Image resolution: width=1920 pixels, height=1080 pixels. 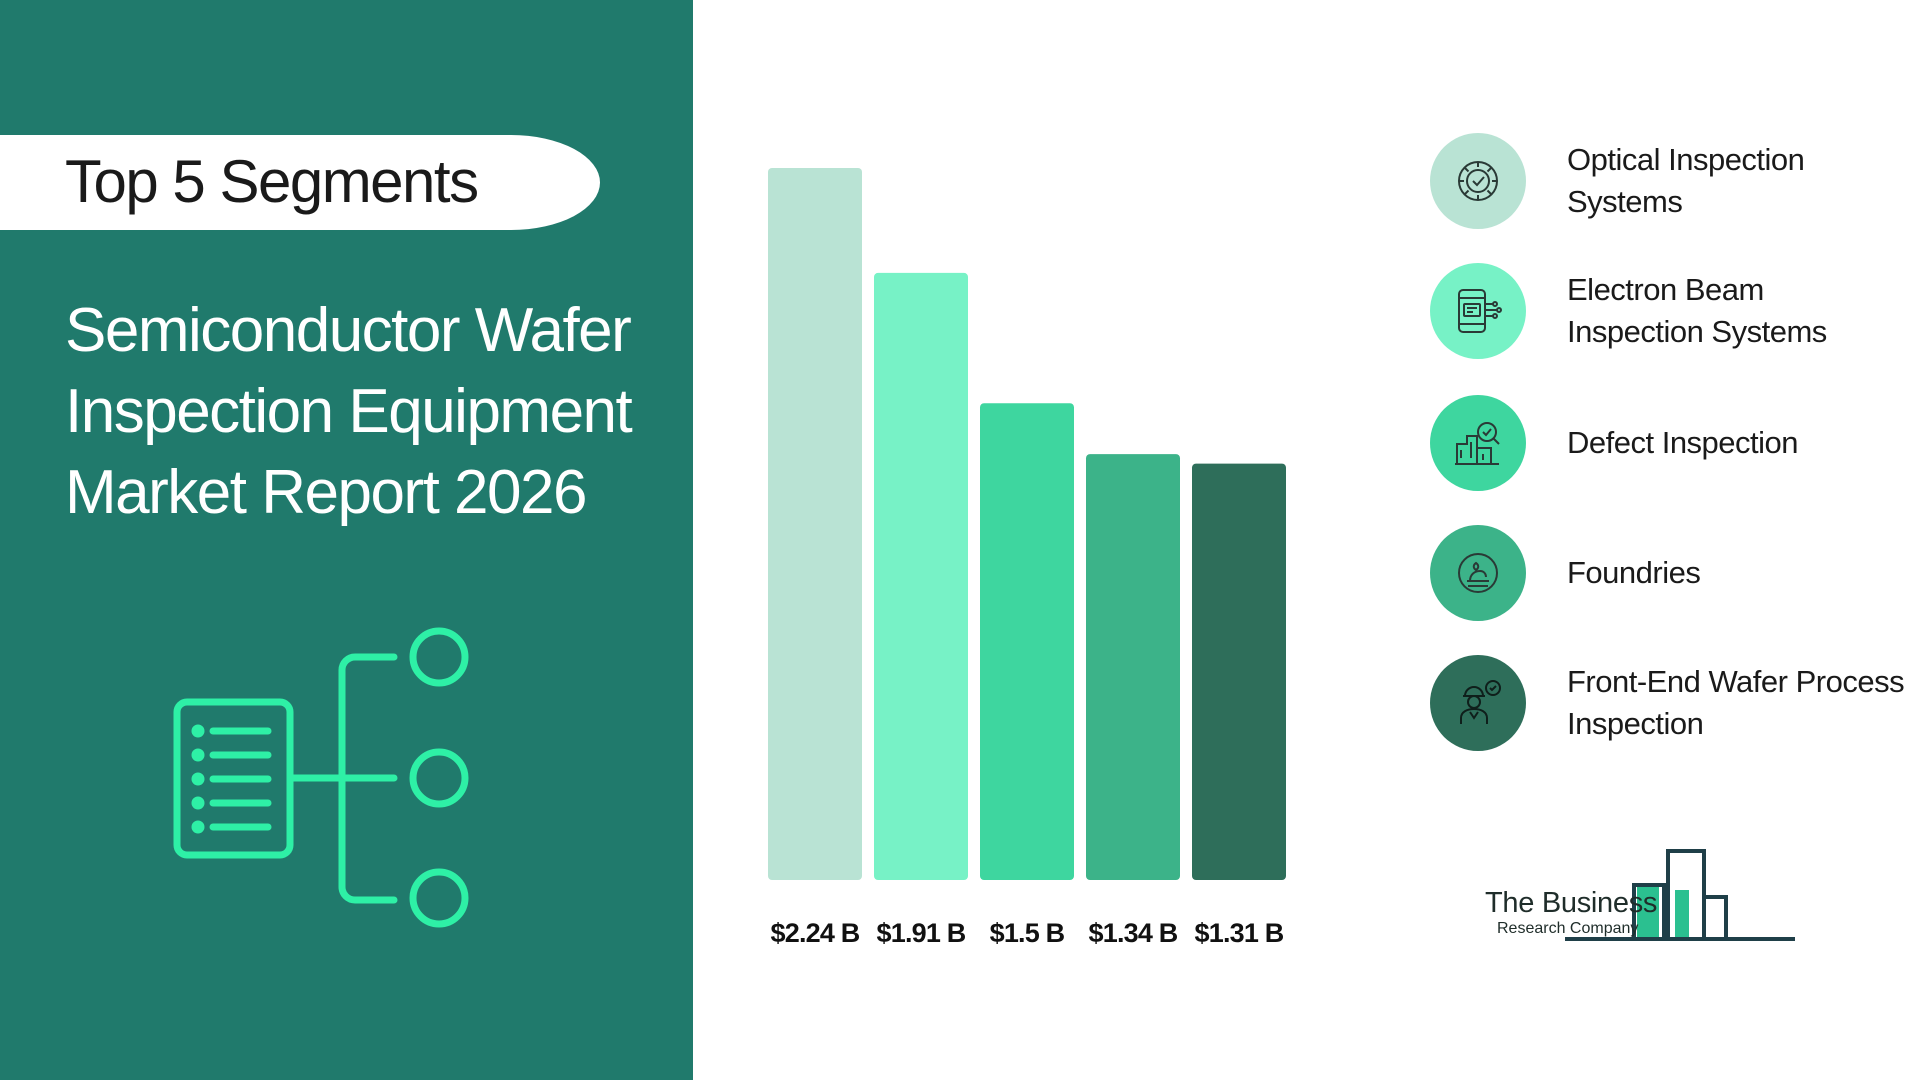 I want to click on legend-item-defect-inspection: Defect Inspection, so click(x=1670, y=443).